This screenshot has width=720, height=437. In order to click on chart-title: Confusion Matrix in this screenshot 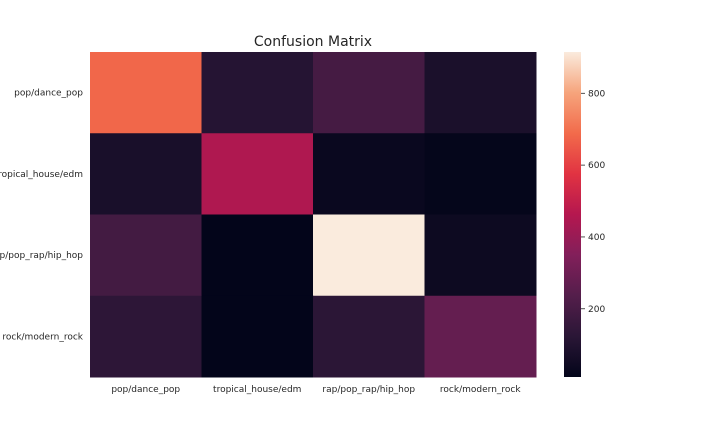, I will do `click(313, 42)`.